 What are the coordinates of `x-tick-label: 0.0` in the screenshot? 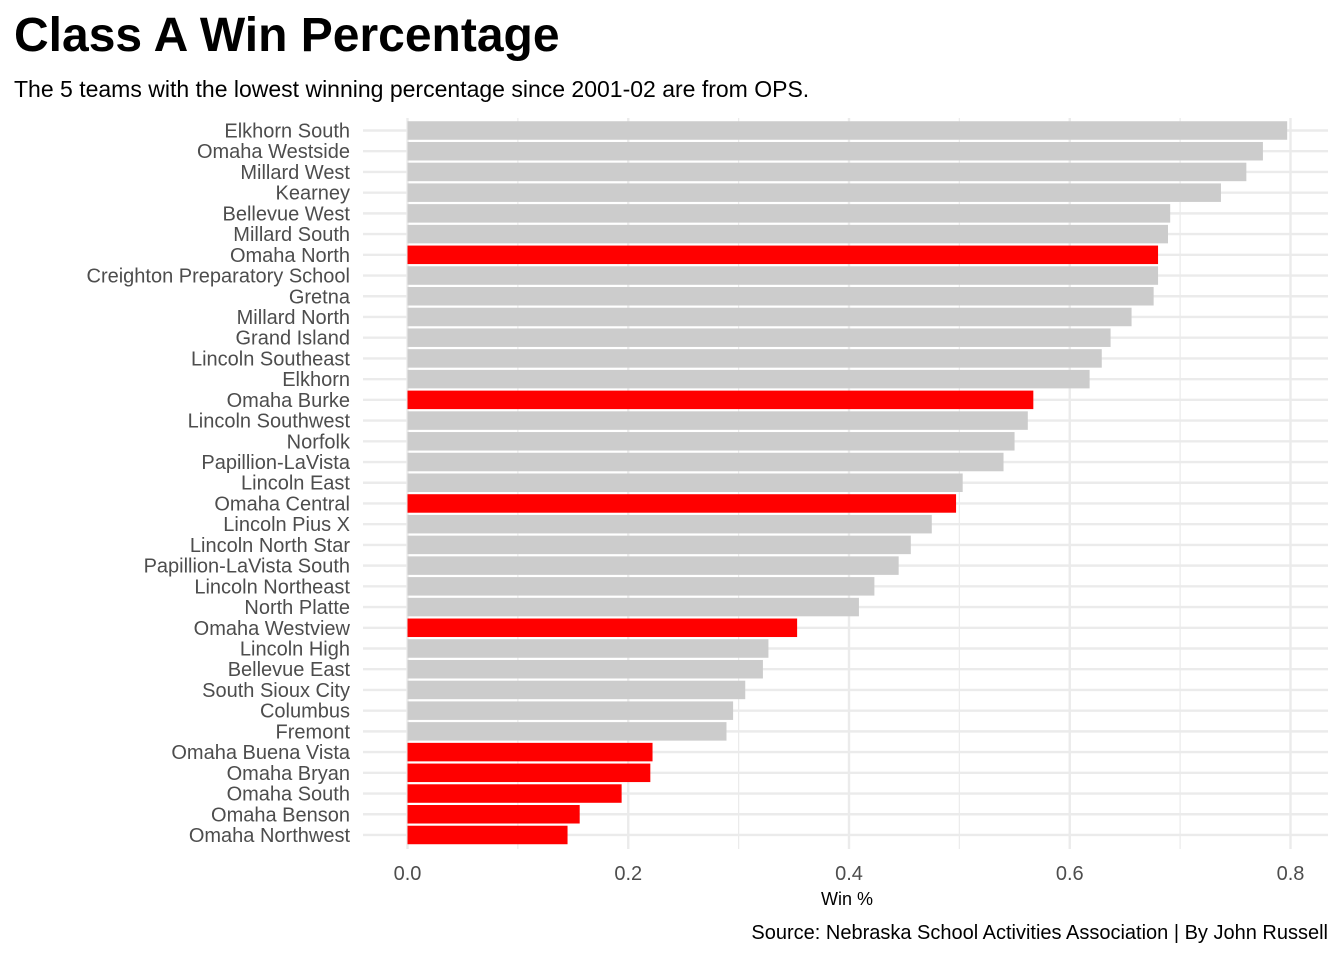 It's located at (408, 874).